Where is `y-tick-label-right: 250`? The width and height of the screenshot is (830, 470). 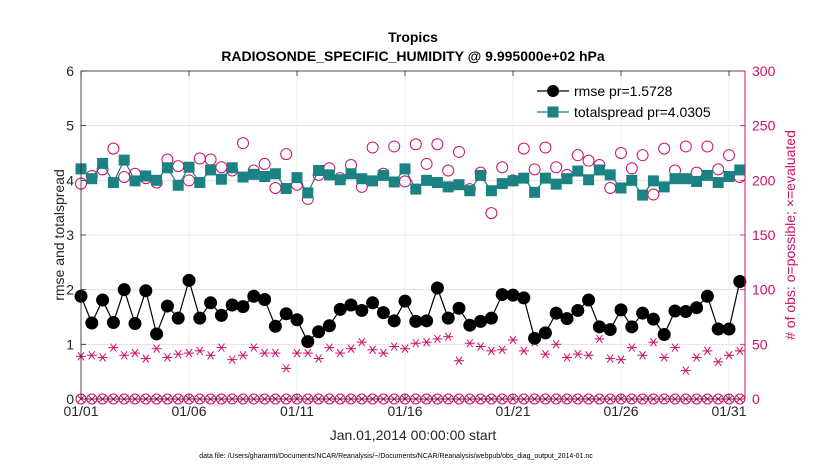 y-tick-label-right: 250 is located at coordinates (764, 126).